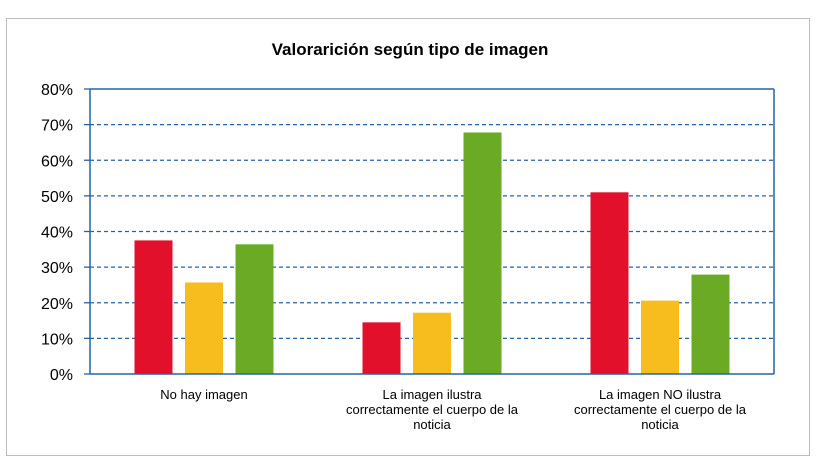 This screenshot has width=820, height=472. What do you see at coordinates (57, 268) in the screenshot?
I see `y-tick-label: 30%` at bounding box center [57, 268].